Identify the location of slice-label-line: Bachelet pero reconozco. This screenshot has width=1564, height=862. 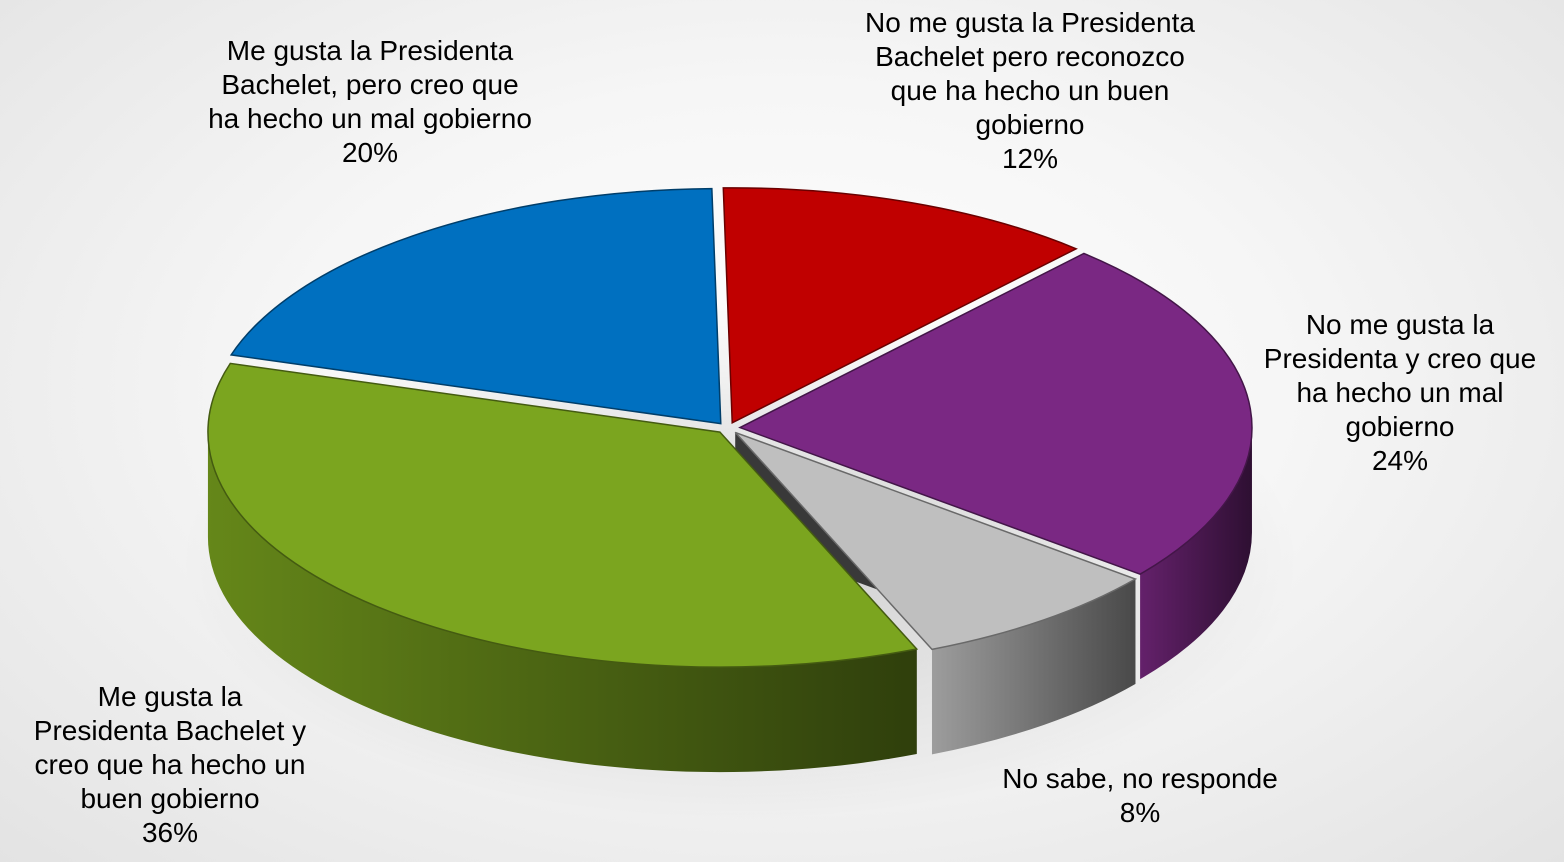
(1030, 56).